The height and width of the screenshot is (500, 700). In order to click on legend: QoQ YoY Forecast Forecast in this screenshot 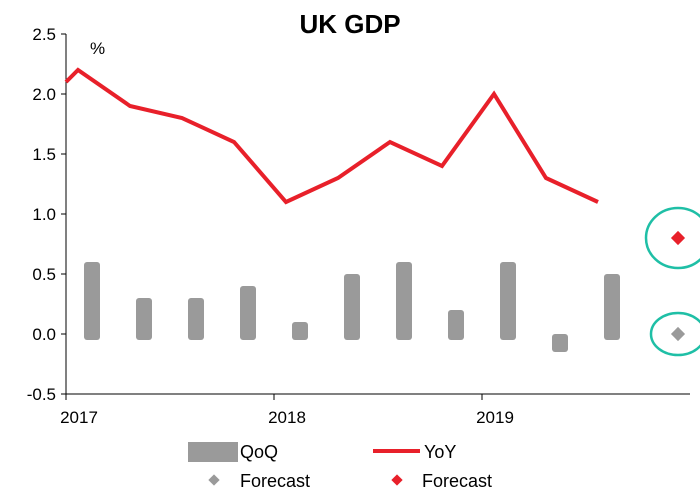, I will do `click(340, 466)`.